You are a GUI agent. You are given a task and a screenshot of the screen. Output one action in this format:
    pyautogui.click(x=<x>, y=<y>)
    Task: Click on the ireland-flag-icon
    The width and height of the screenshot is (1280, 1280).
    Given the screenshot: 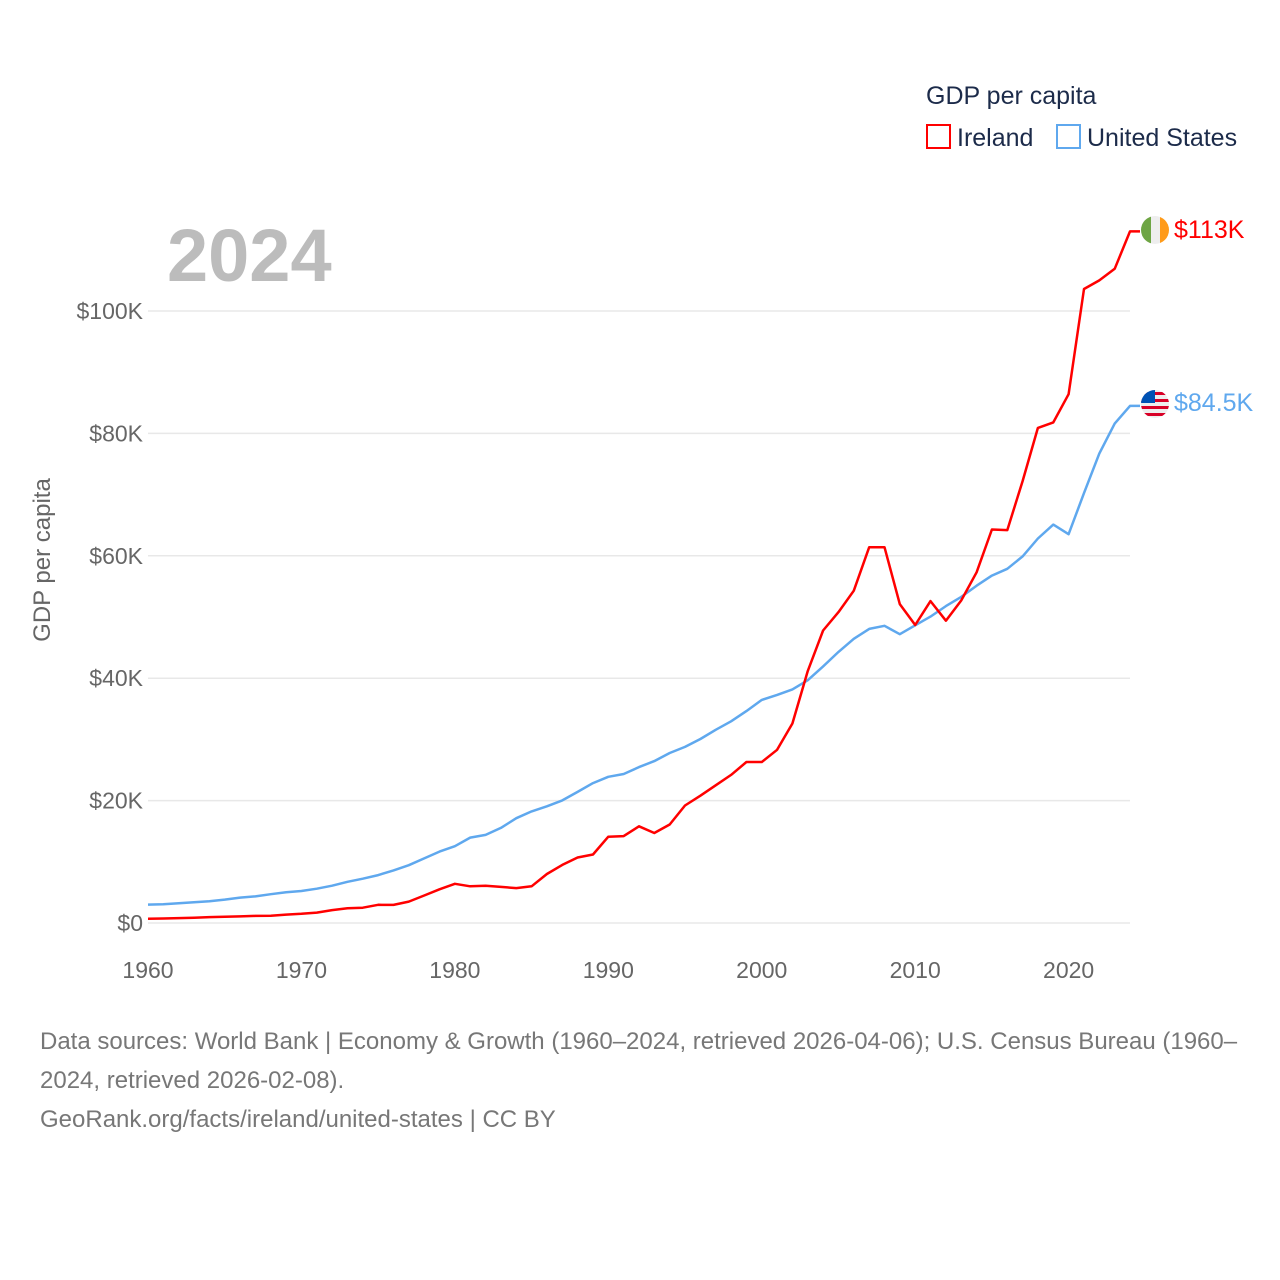 What is the action you would take?
    pyautogui.click(x=1155, y=230)
    